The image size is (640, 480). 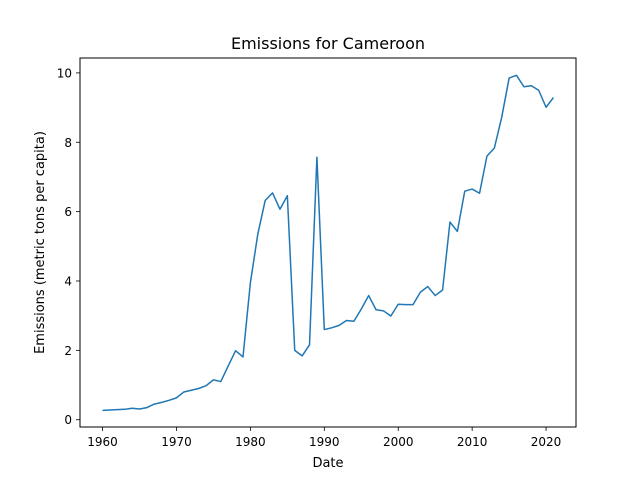 What do you see at coordinates (328, 43) in the screenshot?
I see `chart-title: Emissions for Cameroon` at bounding box center [328, 43].